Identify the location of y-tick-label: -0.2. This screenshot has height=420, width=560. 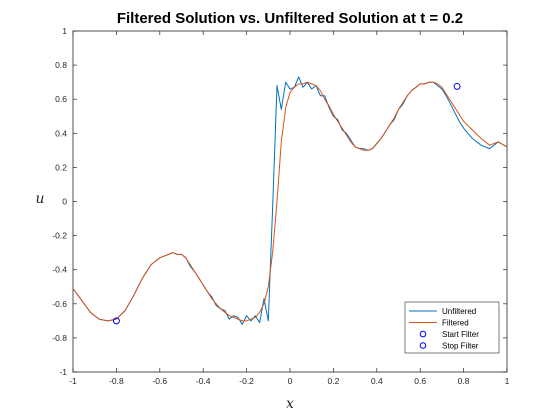
(59, 236).